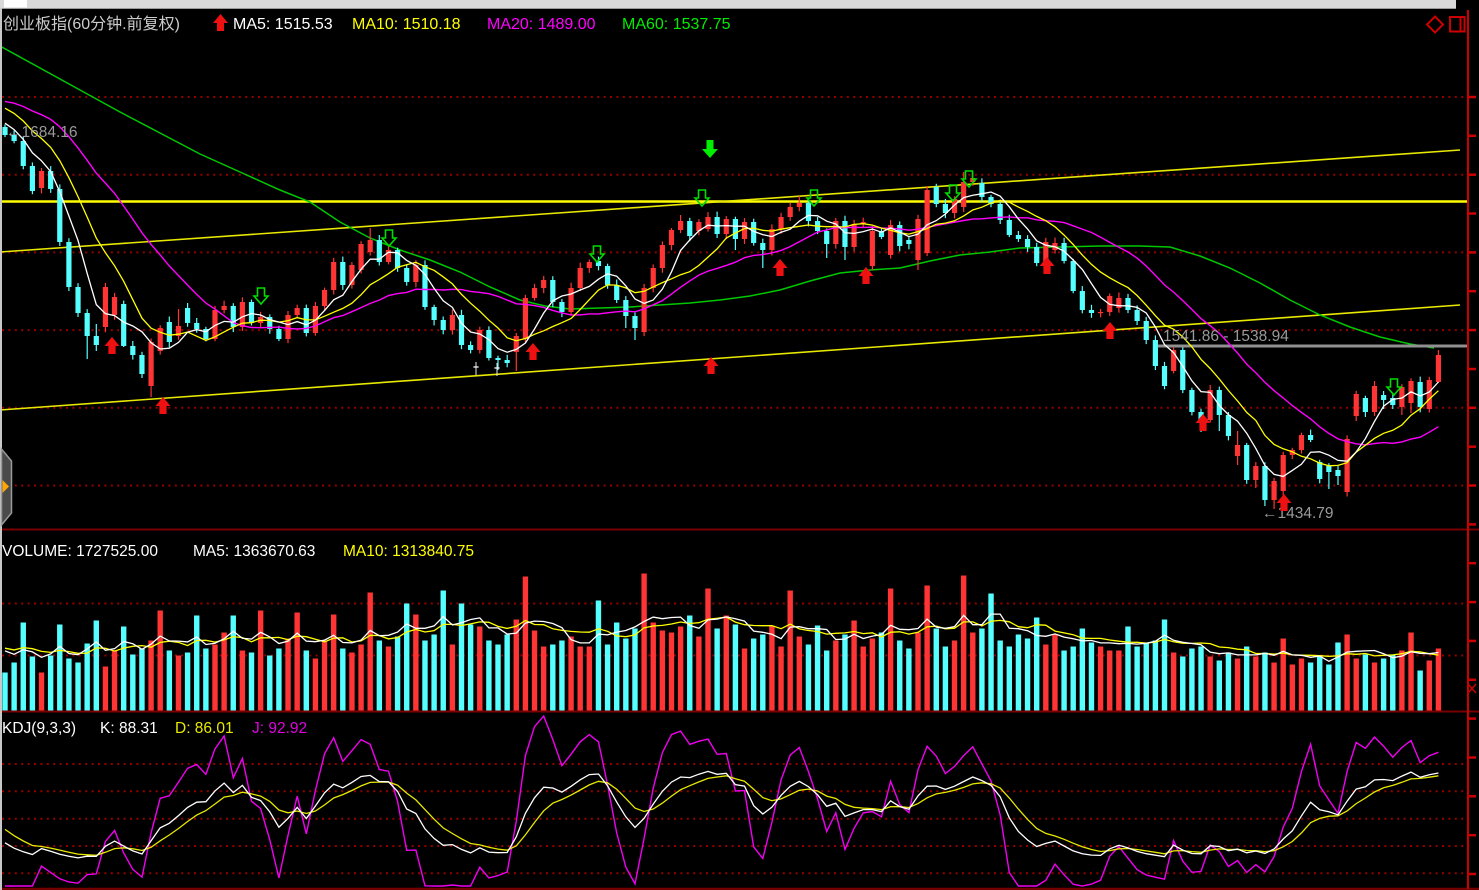 This screenshot has width=1479, height=890. What do you see at coordinates (676, 24) in the screenshot?
I see `svg-text: MA60: 1537.75` at bounding box center [676, 24].